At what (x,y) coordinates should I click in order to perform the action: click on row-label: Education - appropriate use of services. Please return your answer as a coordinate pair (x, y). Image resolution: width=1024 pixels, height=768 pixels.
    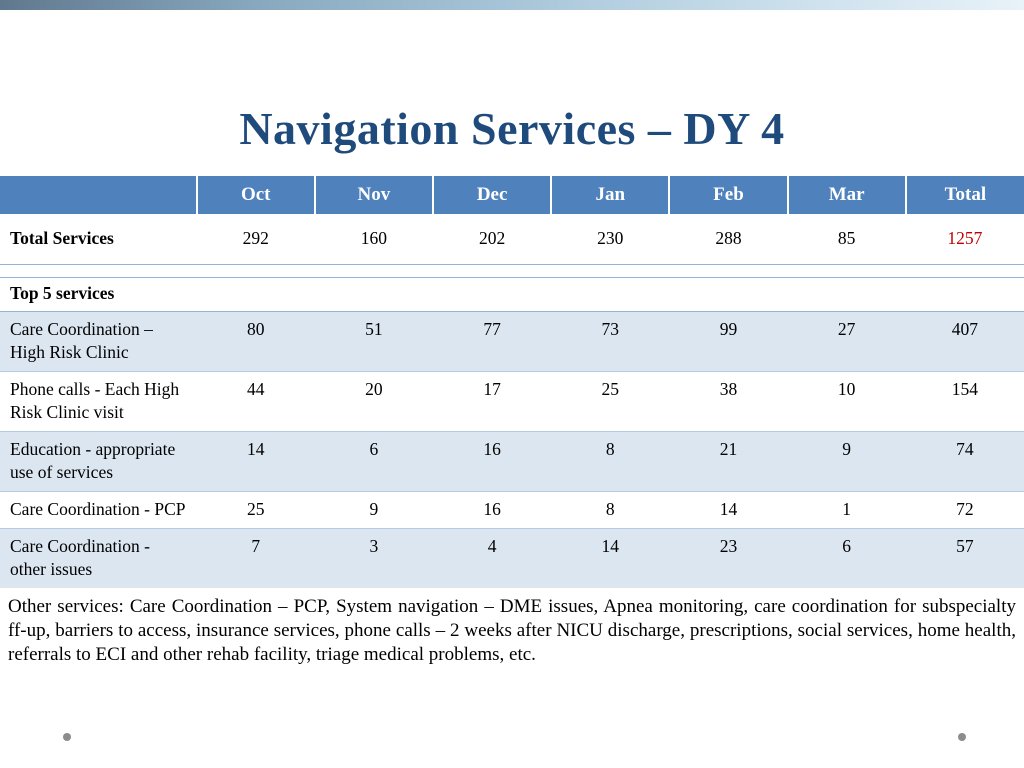
    Looking at the image, I should click on (98, 461).